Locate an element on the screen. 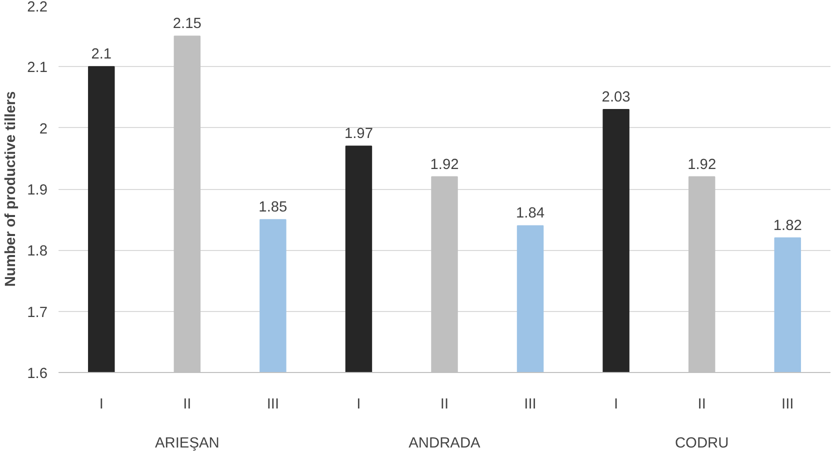 The width and height of the screenshot is (835, 454). y-tick-label: 2.2 is located at coordinates (37, 8).